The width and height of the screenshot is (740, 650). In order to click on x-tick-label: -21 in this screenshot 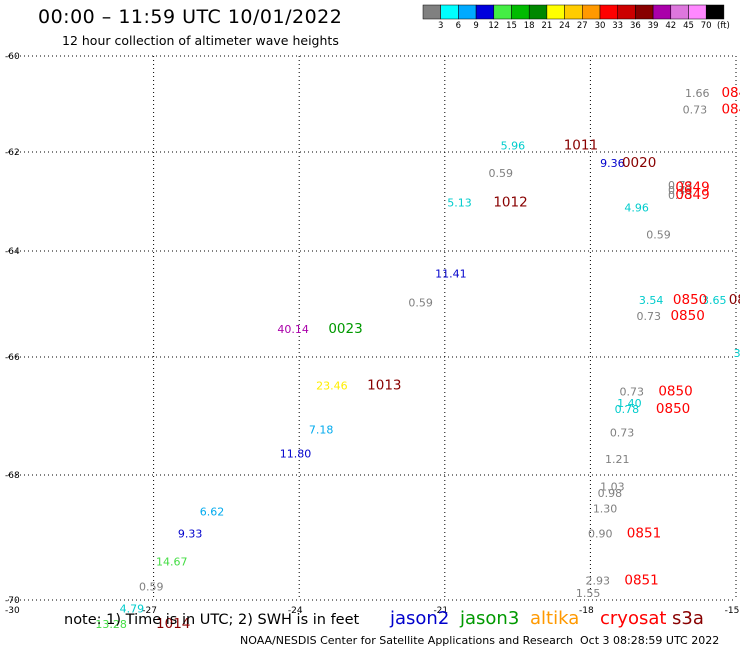, I will do `click(440, 611)`.